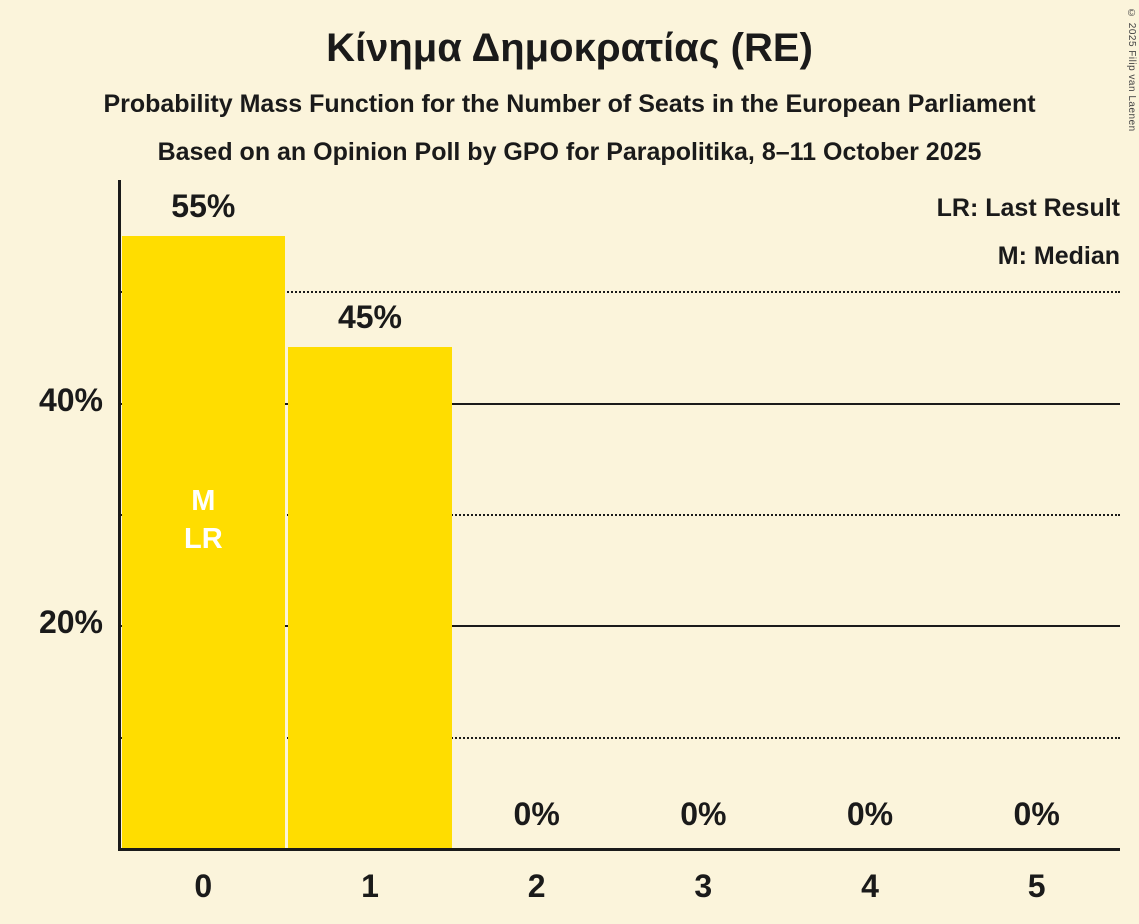 The width and height of the screenshot is (1139, 924). Describe the element at coordinates (619, 849) in the screenshot. I see `x-axis-line` at that location.